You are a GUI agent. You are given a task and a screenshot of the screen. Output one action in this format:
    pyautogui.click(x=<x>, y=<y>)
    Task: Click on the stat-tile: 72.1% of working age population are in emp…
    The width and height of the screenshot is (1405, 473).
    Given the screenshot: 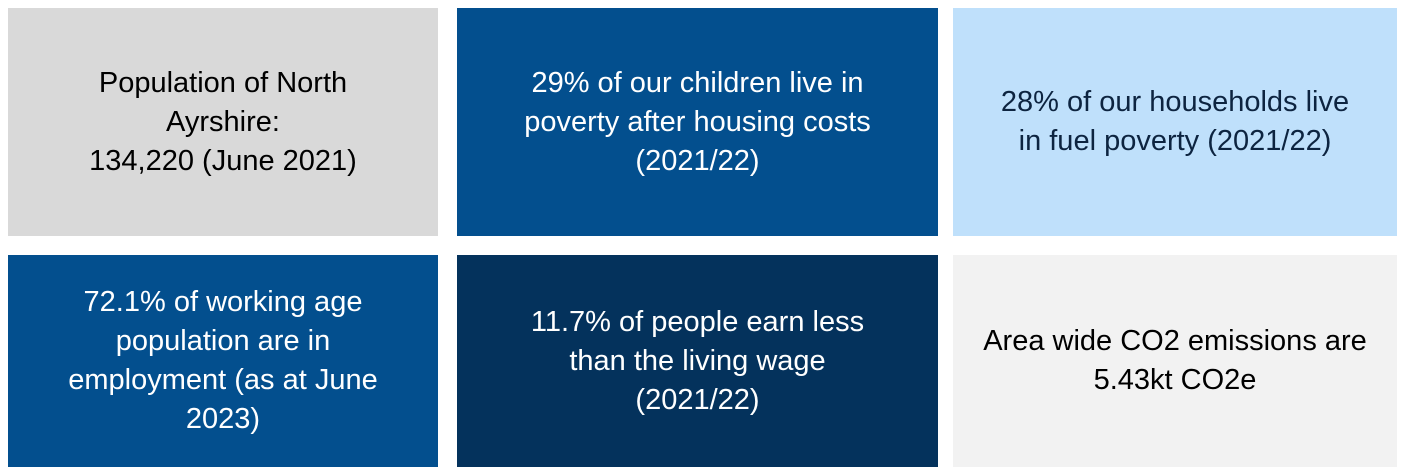 What is the action you would take?
    pyautogui.click(x=223, y=361)
    